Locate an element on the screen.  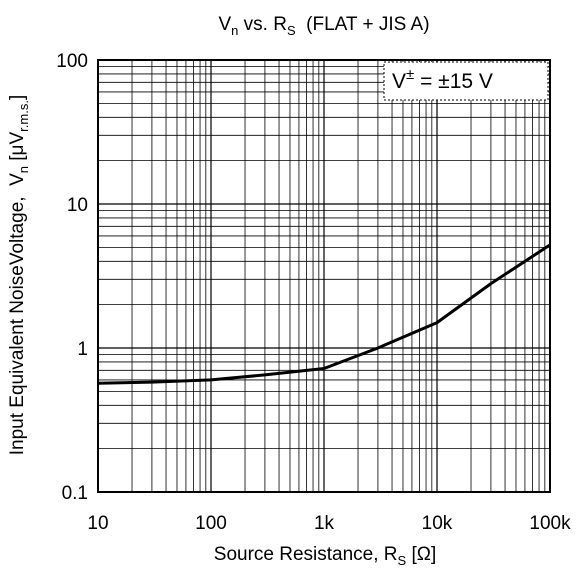
x-tick-label: 100 is located at coordinates (211, 523).